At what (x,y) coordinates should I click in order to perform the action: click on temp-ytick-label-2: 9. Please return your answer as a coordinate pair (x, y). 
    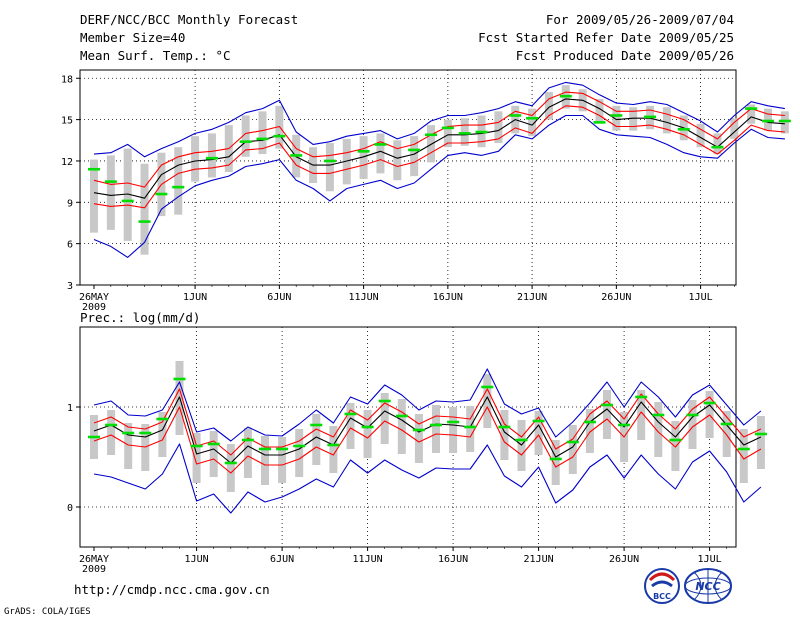
    Looking at the image, I should click on (70, 203).